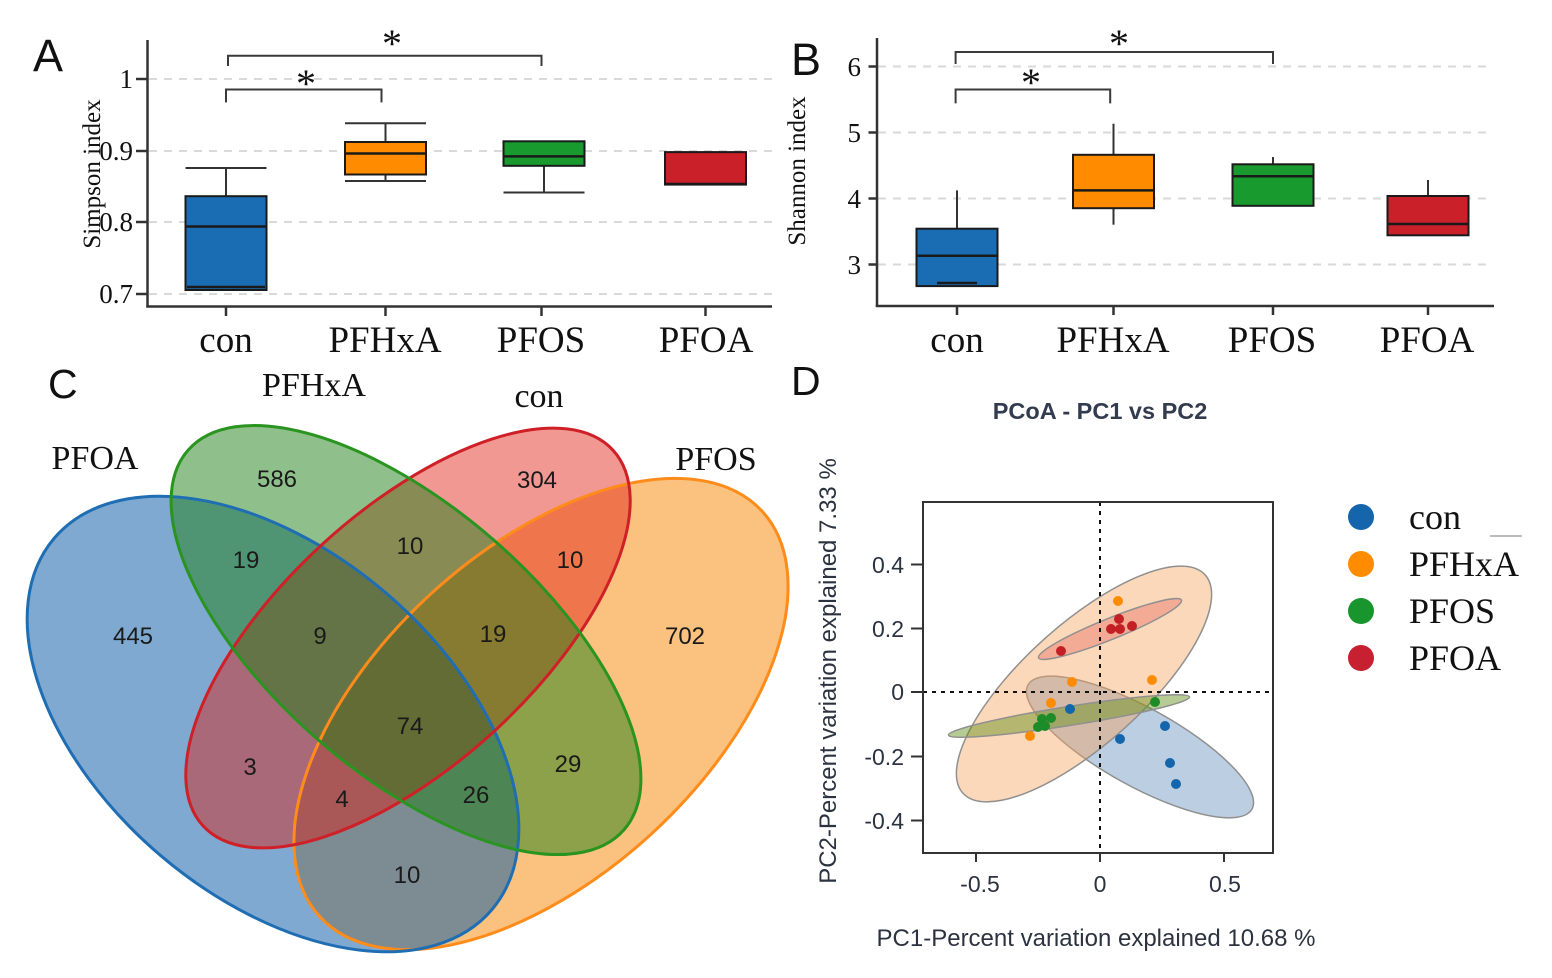 This screenshot has height=978, width=1552. I want to click on svg-text:PC2-Percent variation explaine: PC2-Percent variation explained 7.33 %, so click(828, 671).